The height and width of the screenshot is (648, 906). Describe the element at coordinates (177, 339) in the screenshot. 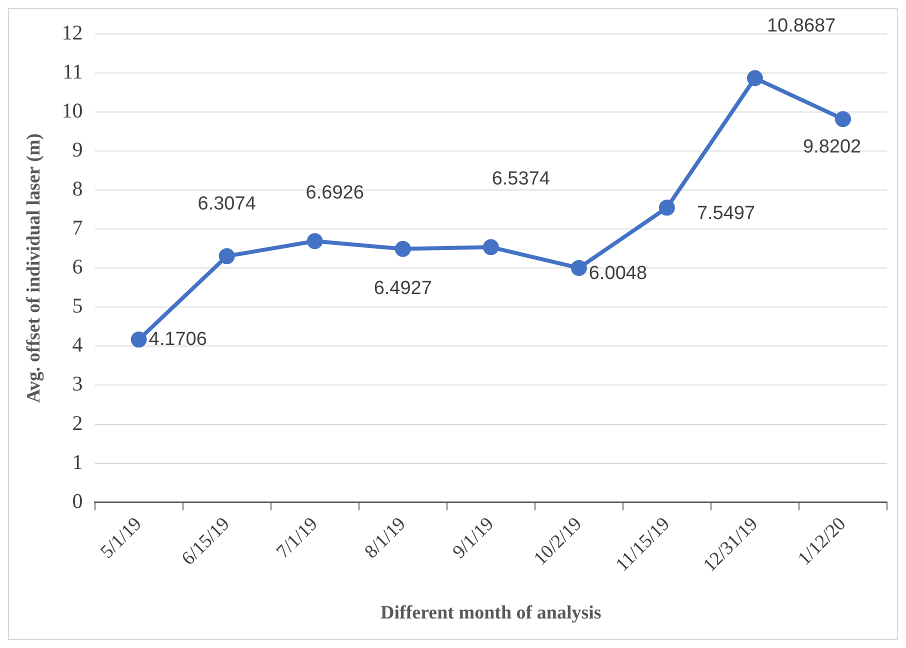

I see `data-label: 4.1706` at that location.